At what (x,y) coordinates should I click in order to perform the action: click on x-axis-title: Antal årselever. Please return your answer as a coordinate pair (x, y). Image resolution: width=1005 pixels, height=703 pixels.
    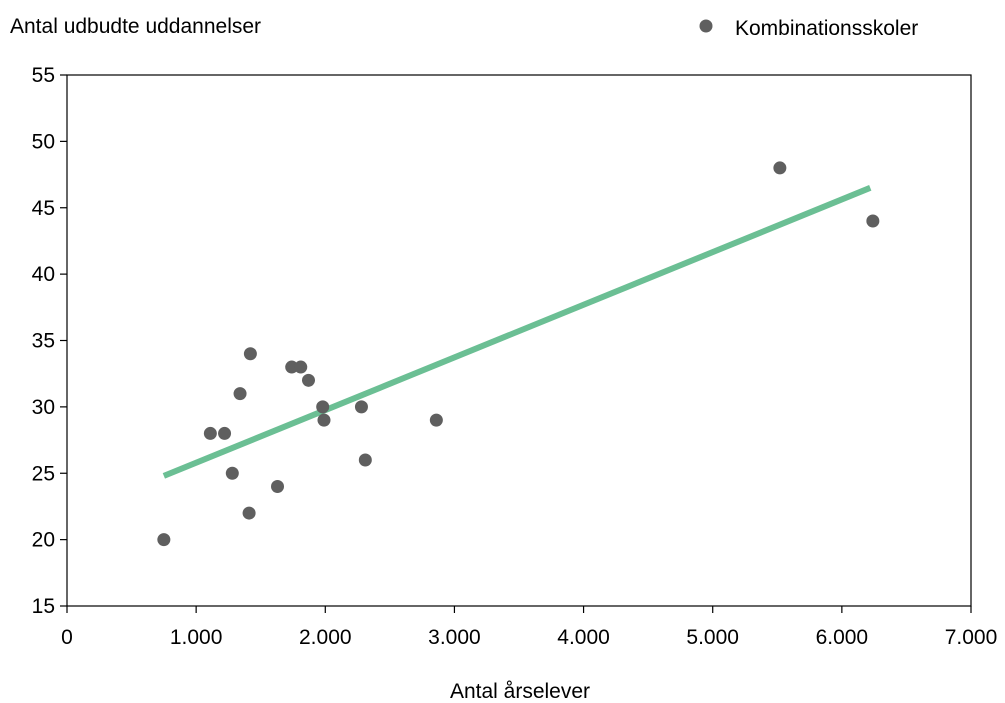
    Looking at the image, I should click on (520, 691).